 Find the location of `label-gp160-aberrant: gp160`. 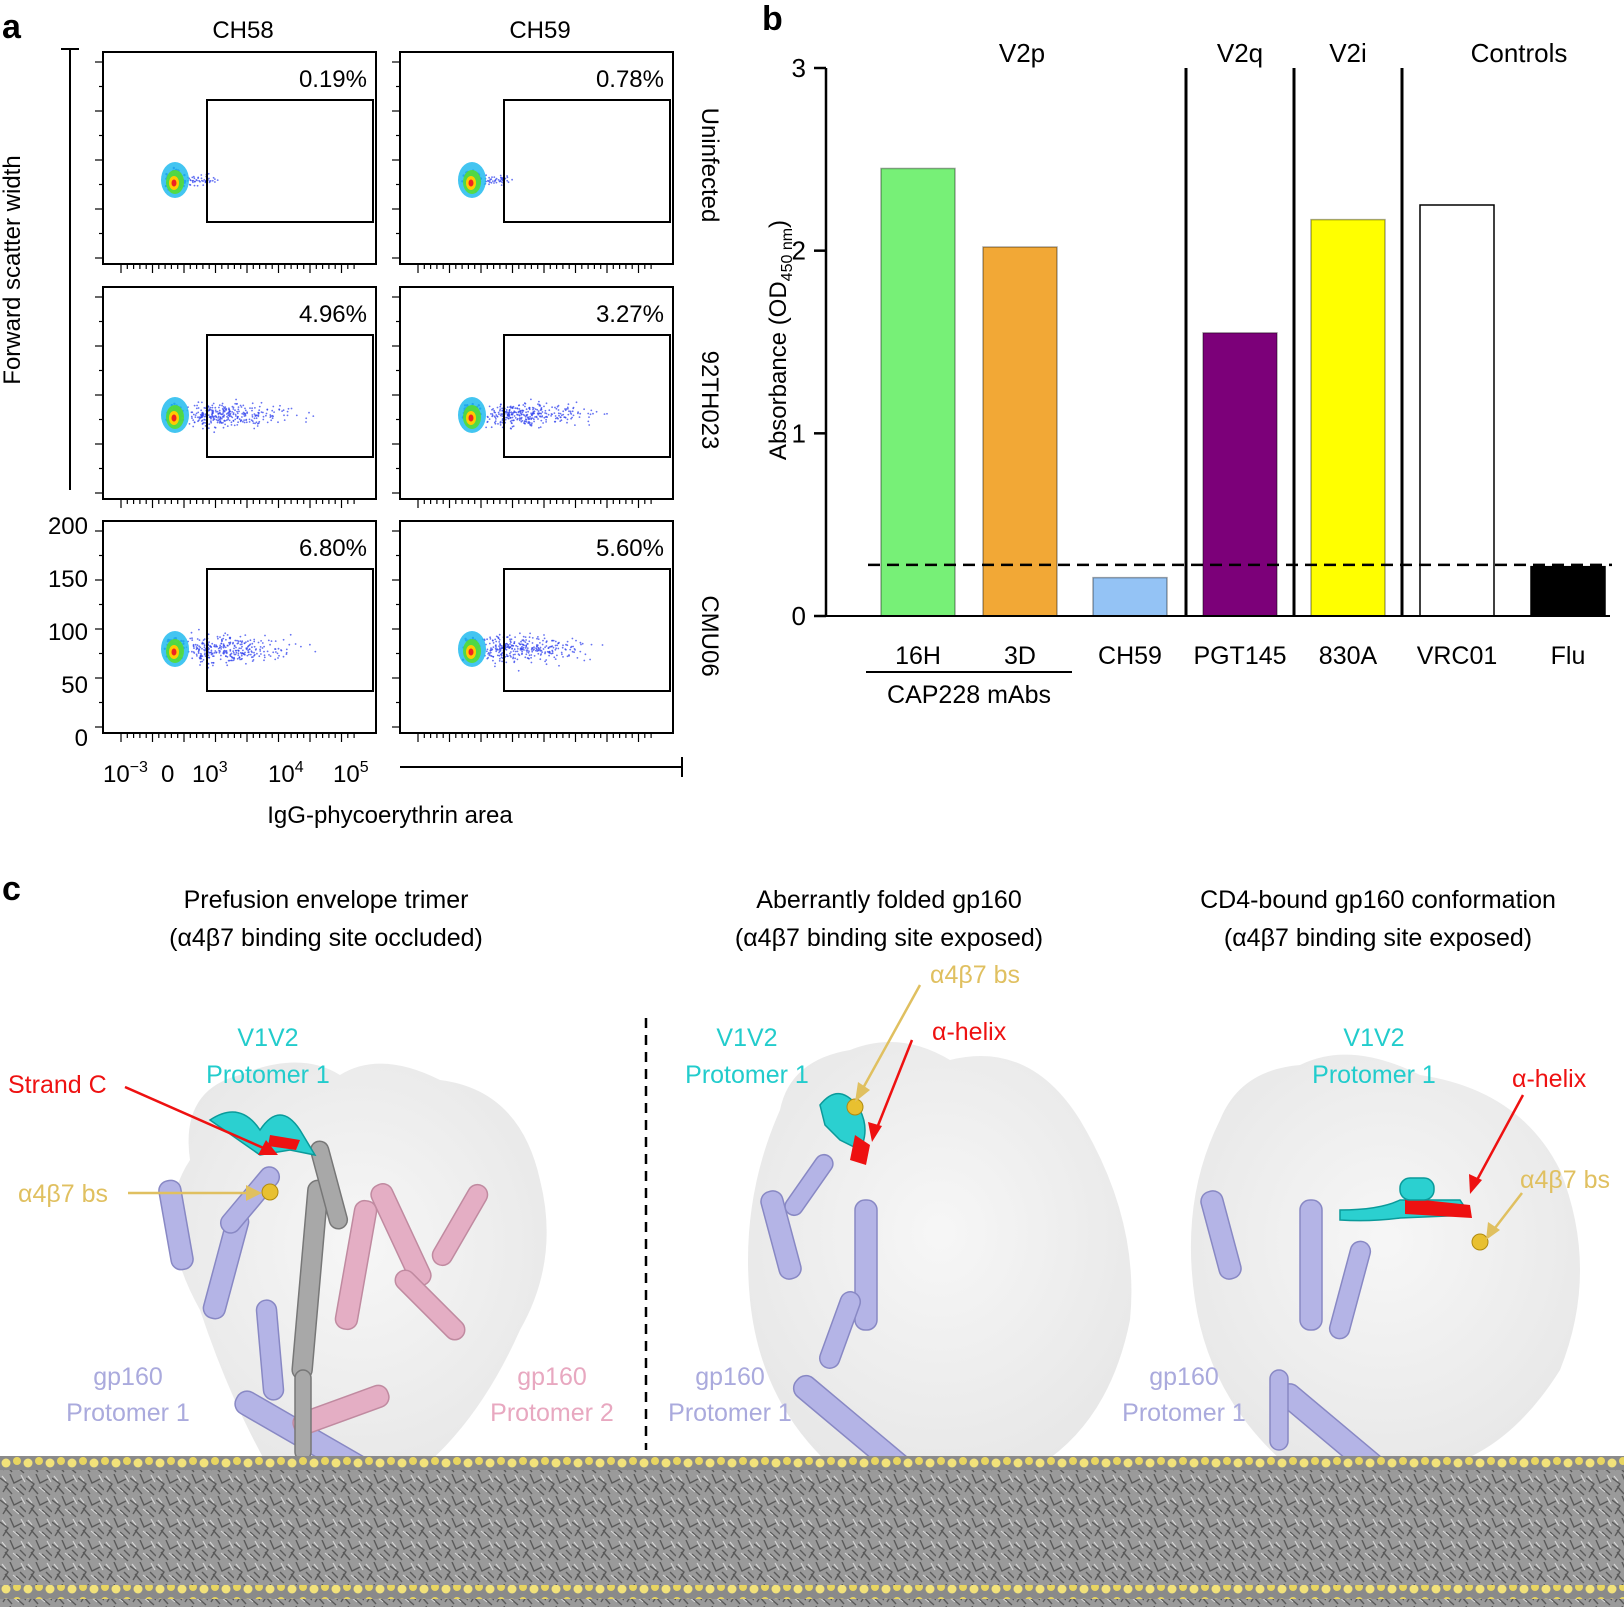

label-gp160-aberrant: gp160 is located at coordinates (730, 1377).